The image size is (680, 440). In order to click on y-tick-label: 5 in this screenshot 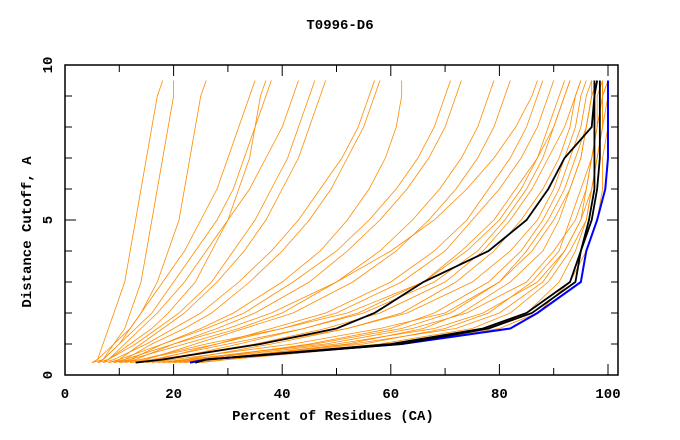, I will do `click(49, 220)`.